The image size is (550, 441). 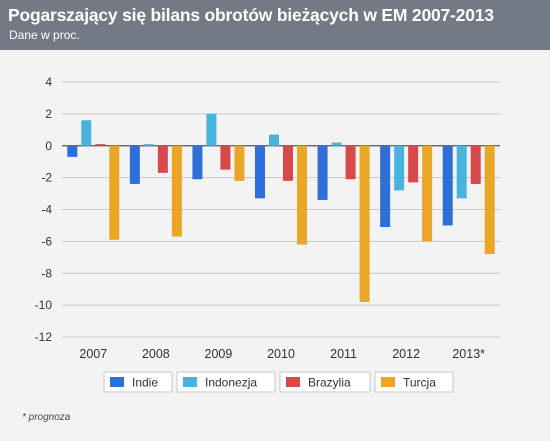 What do you see at coordinates (48, 82) in the screenshot?
I see `y-tick-label: 4` at bounding box center [48, 82].